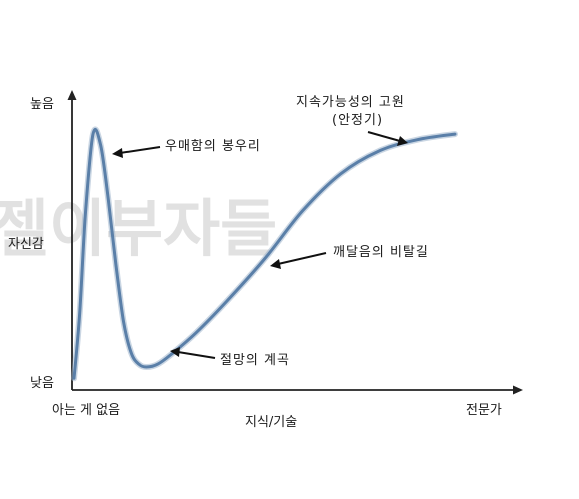 The image size is (579, 499). Describe the element at coordinates (518, 390) in the screenshot. I see `x-axis-arrow` at that location.